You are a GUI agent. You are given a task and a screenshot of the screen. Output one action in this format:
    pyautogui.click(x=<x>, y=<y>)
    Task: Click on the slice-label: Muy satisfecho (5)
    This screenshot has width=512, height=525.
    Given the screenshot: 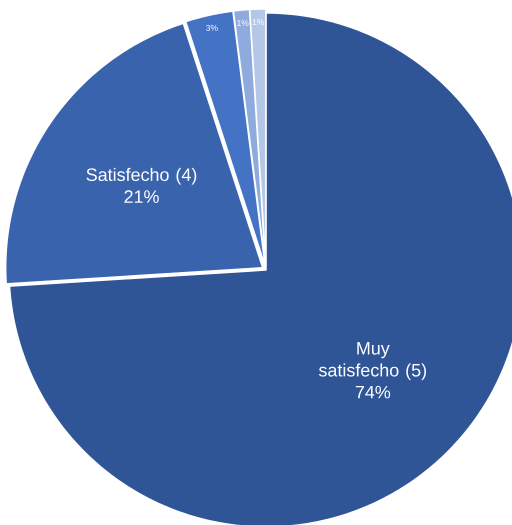 What is the action you would take?
    pyautogui.click(x=372, y=361)
    